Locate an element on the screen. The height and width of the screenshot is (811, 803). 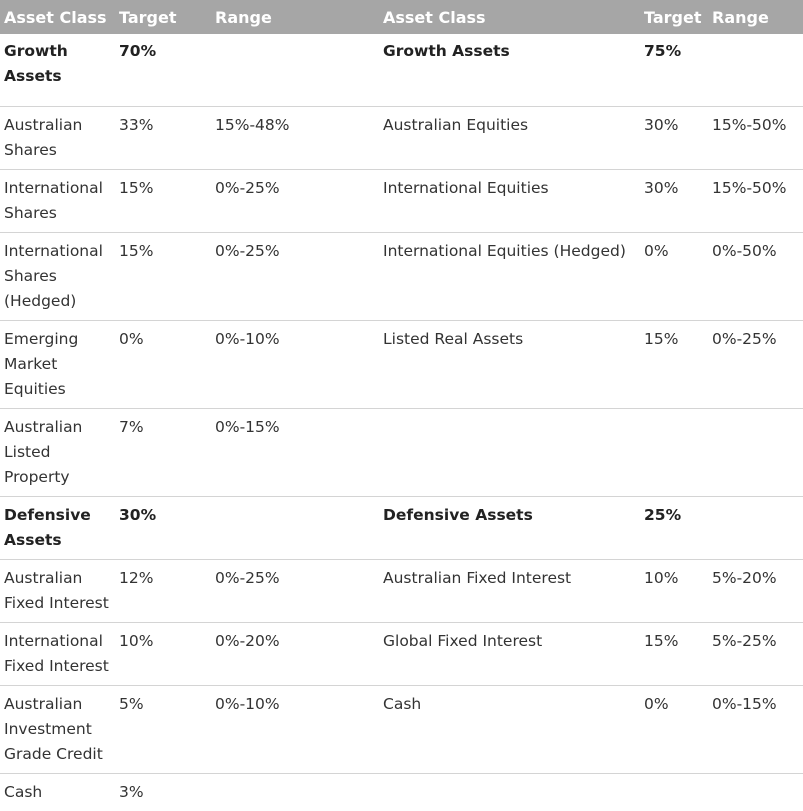
cell-asset-class: Australian Investment Grade Credit is located at coordinates (59, 730).